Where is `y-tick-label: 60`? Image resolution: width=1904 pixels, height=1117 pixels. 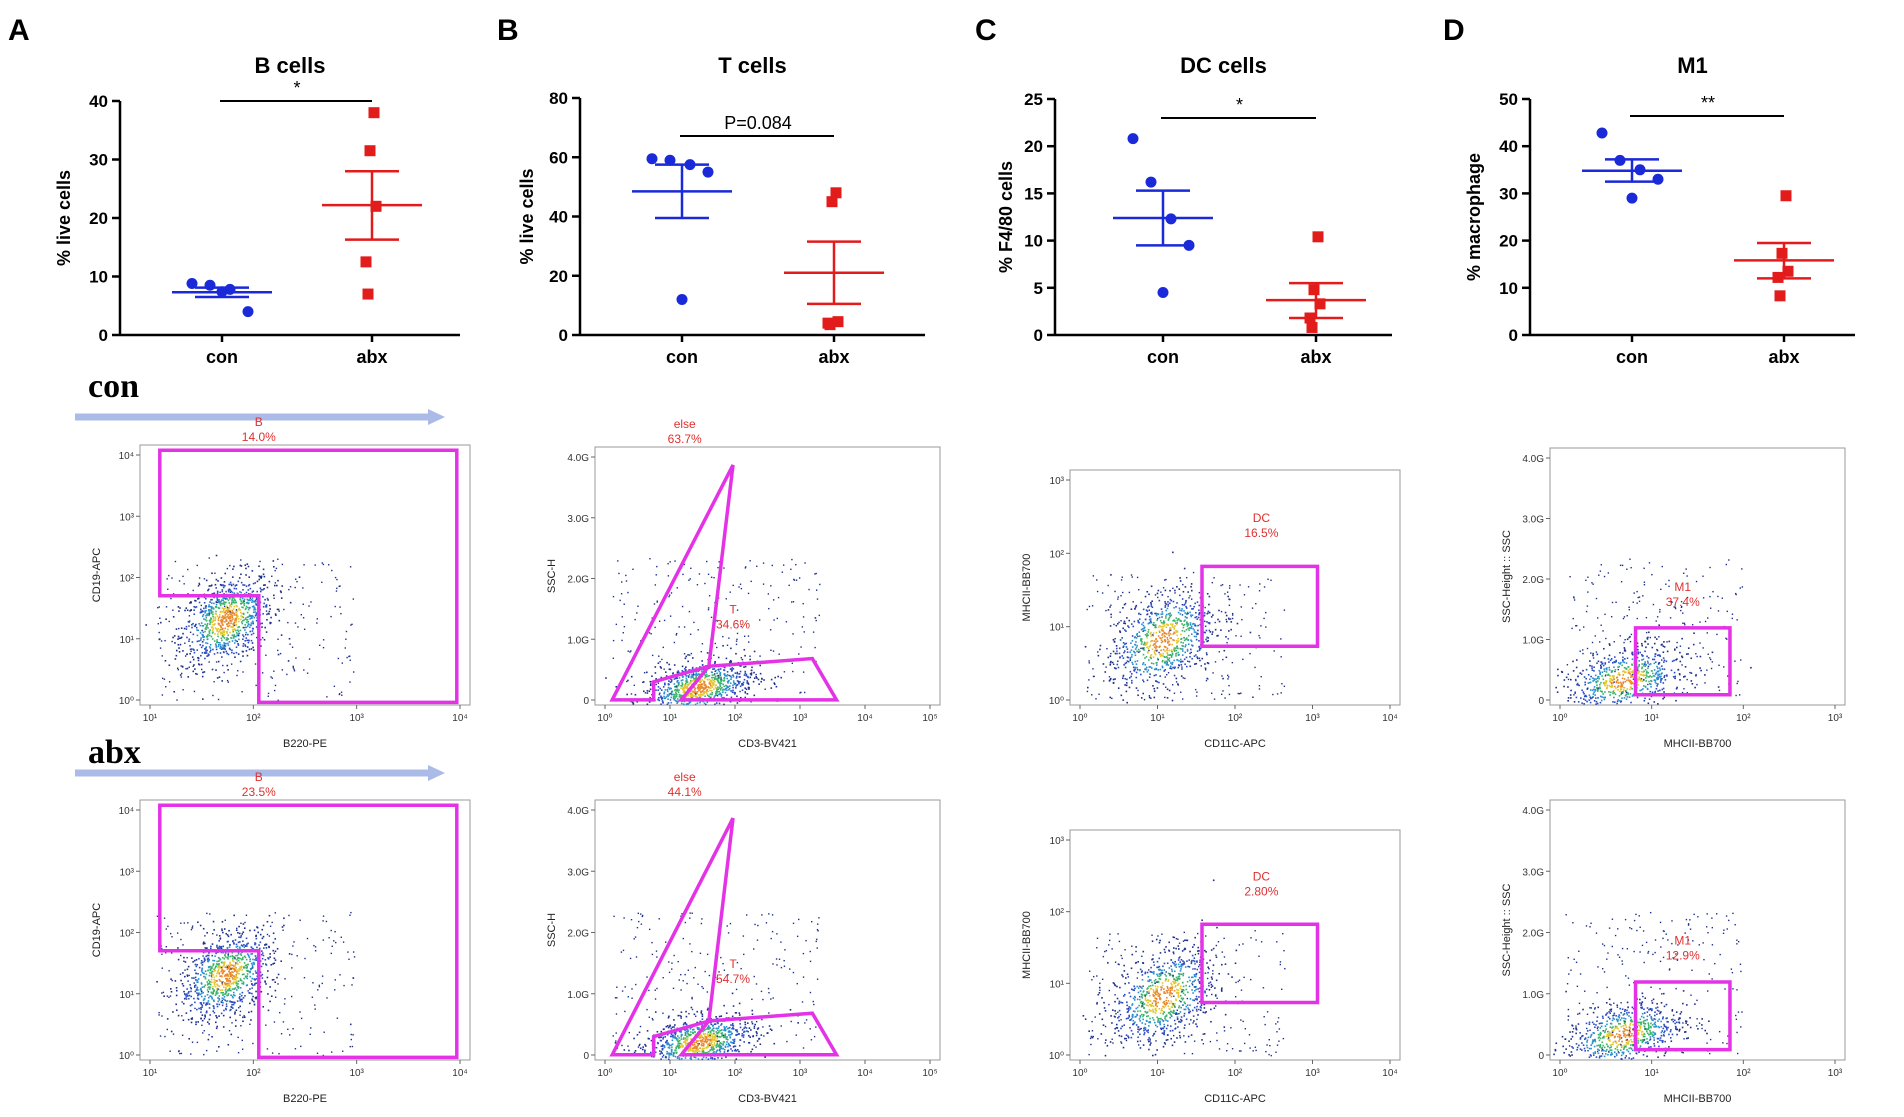 y-tick-label: 60 is located at coordinates (558, 157).